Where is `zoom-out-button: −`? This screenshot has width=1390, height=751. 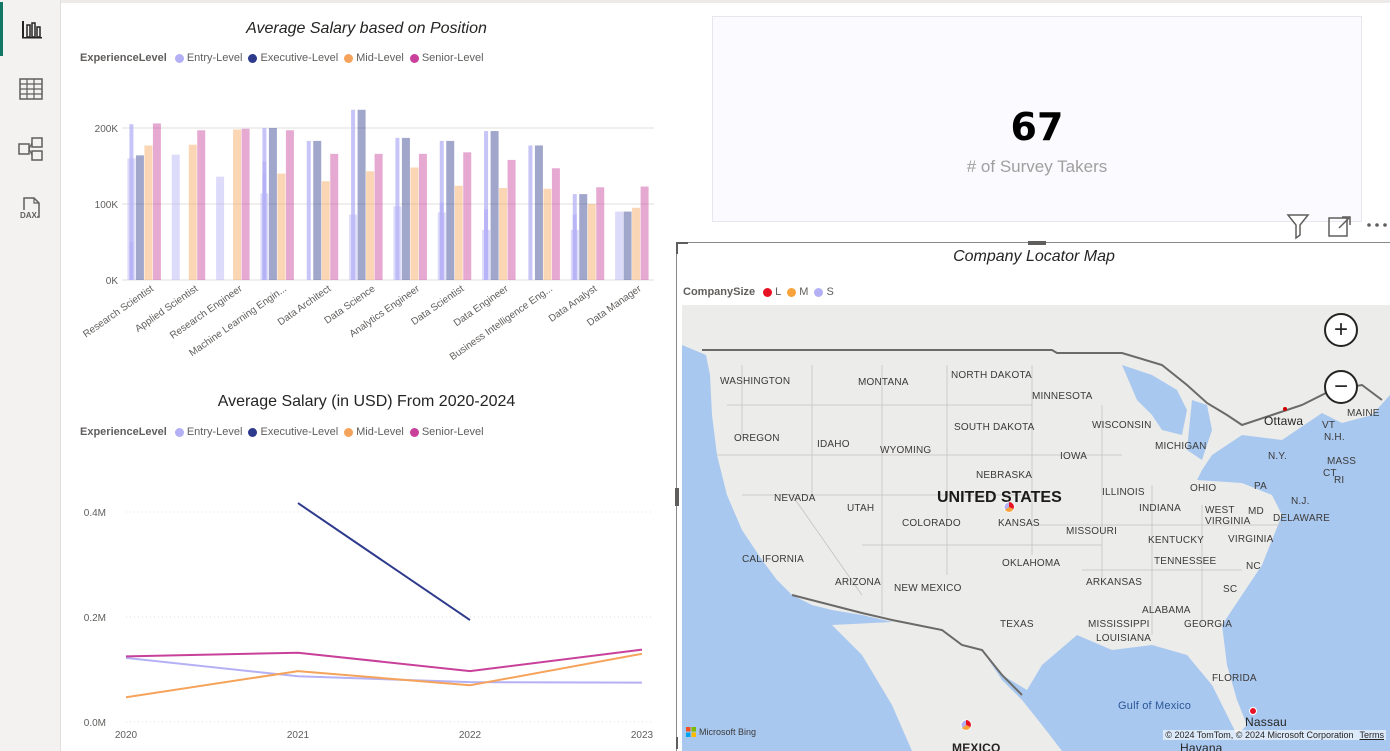
zoom-out-button: − is located at coordinates (1341, 387).